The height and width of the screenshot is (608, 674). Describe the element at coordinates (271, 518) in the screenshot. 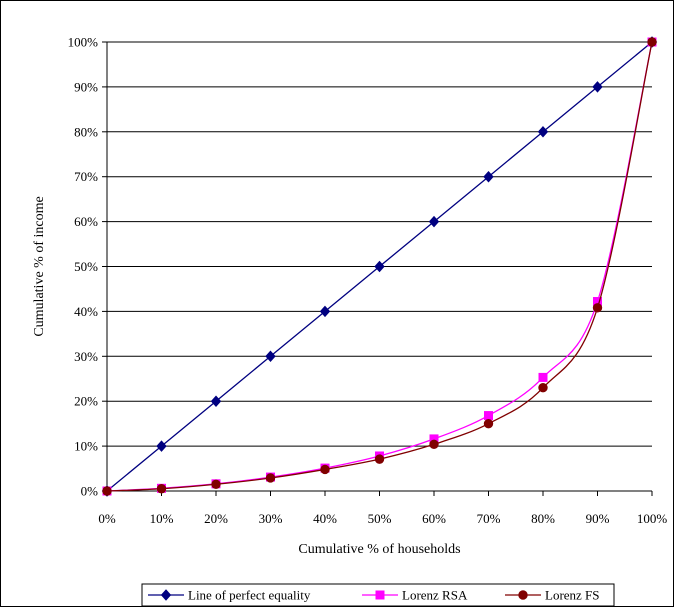

I see `x-tick-label: 30%` at that location.